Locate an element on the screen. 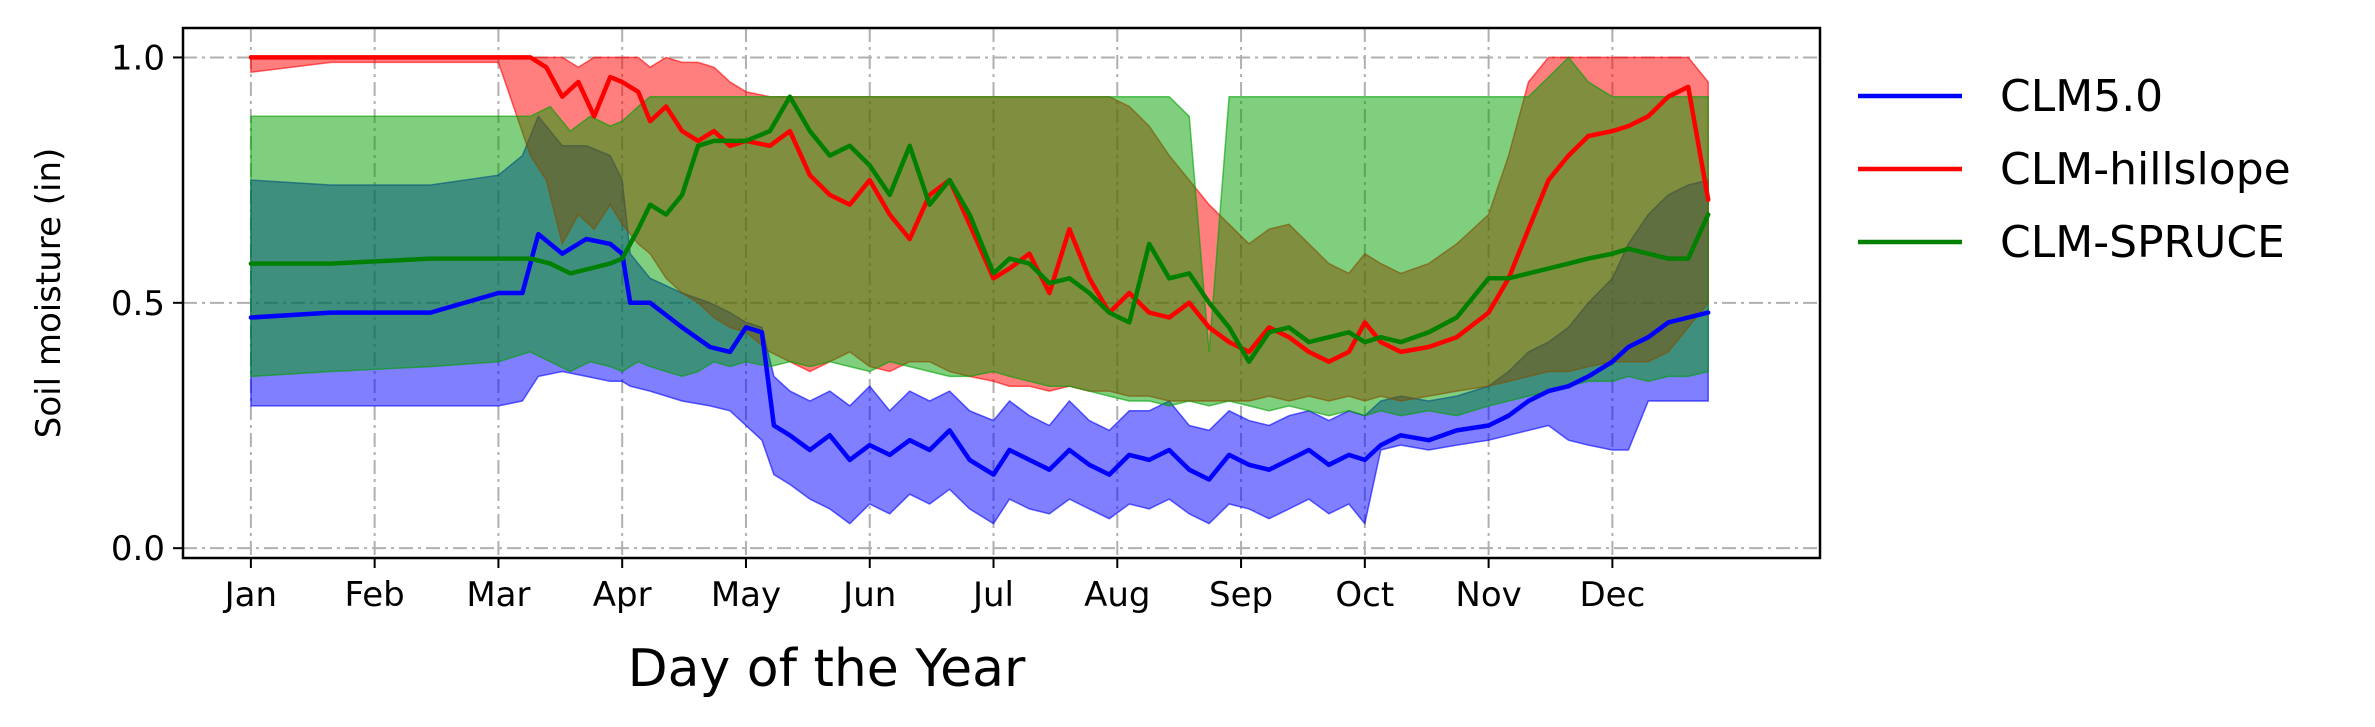 The height and width of the screenshot is (727, 2375). x-tick-label: Oct is located at coordinates (1364, 595).